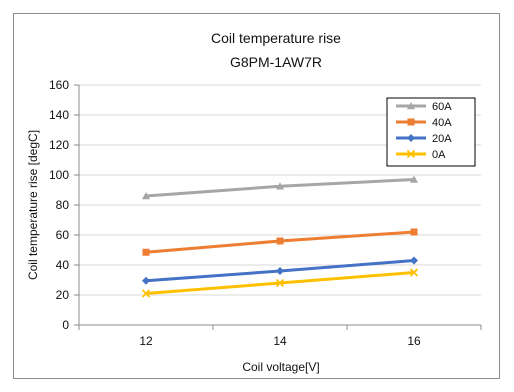  What do you see at coordinates (59, 175) in the screenshot?
I see `y-tick-label: 100` at bounding box center [59, 175].